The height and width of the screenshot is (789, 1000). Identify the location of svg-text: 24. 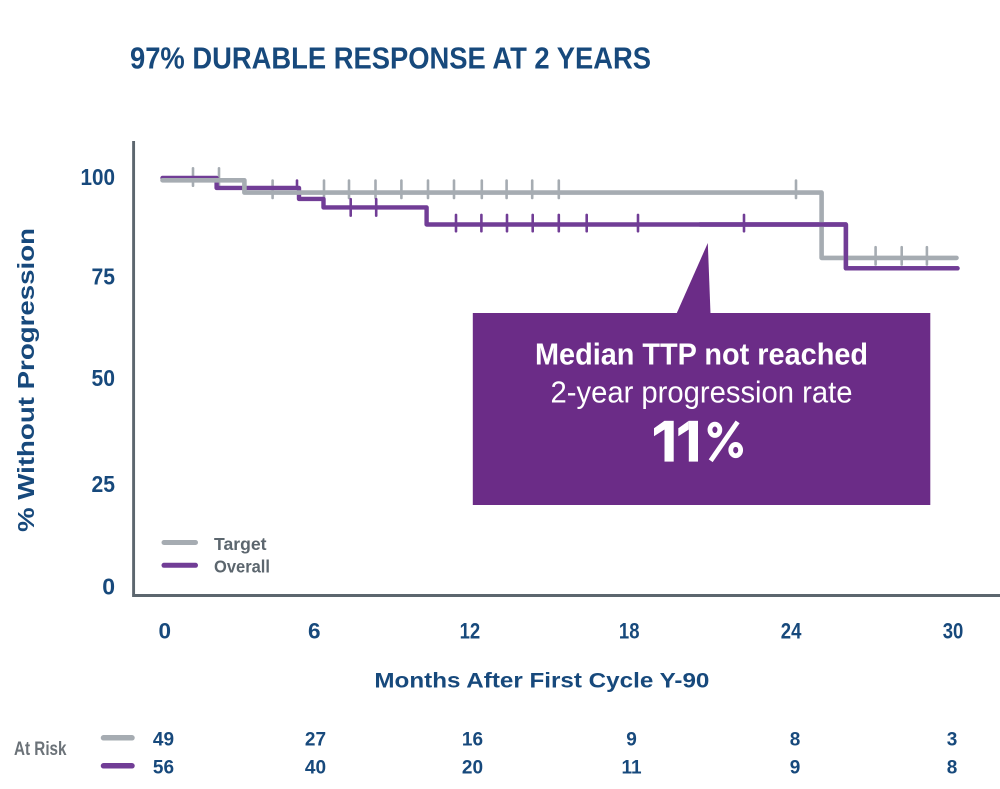
(791, 631).